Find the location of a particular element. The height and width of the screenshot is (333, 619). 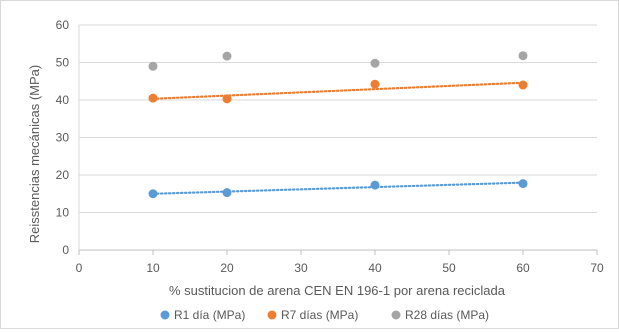

y-tick-labels: 0 10 20 30 40 50 60 is located at coordinates (63, 137).